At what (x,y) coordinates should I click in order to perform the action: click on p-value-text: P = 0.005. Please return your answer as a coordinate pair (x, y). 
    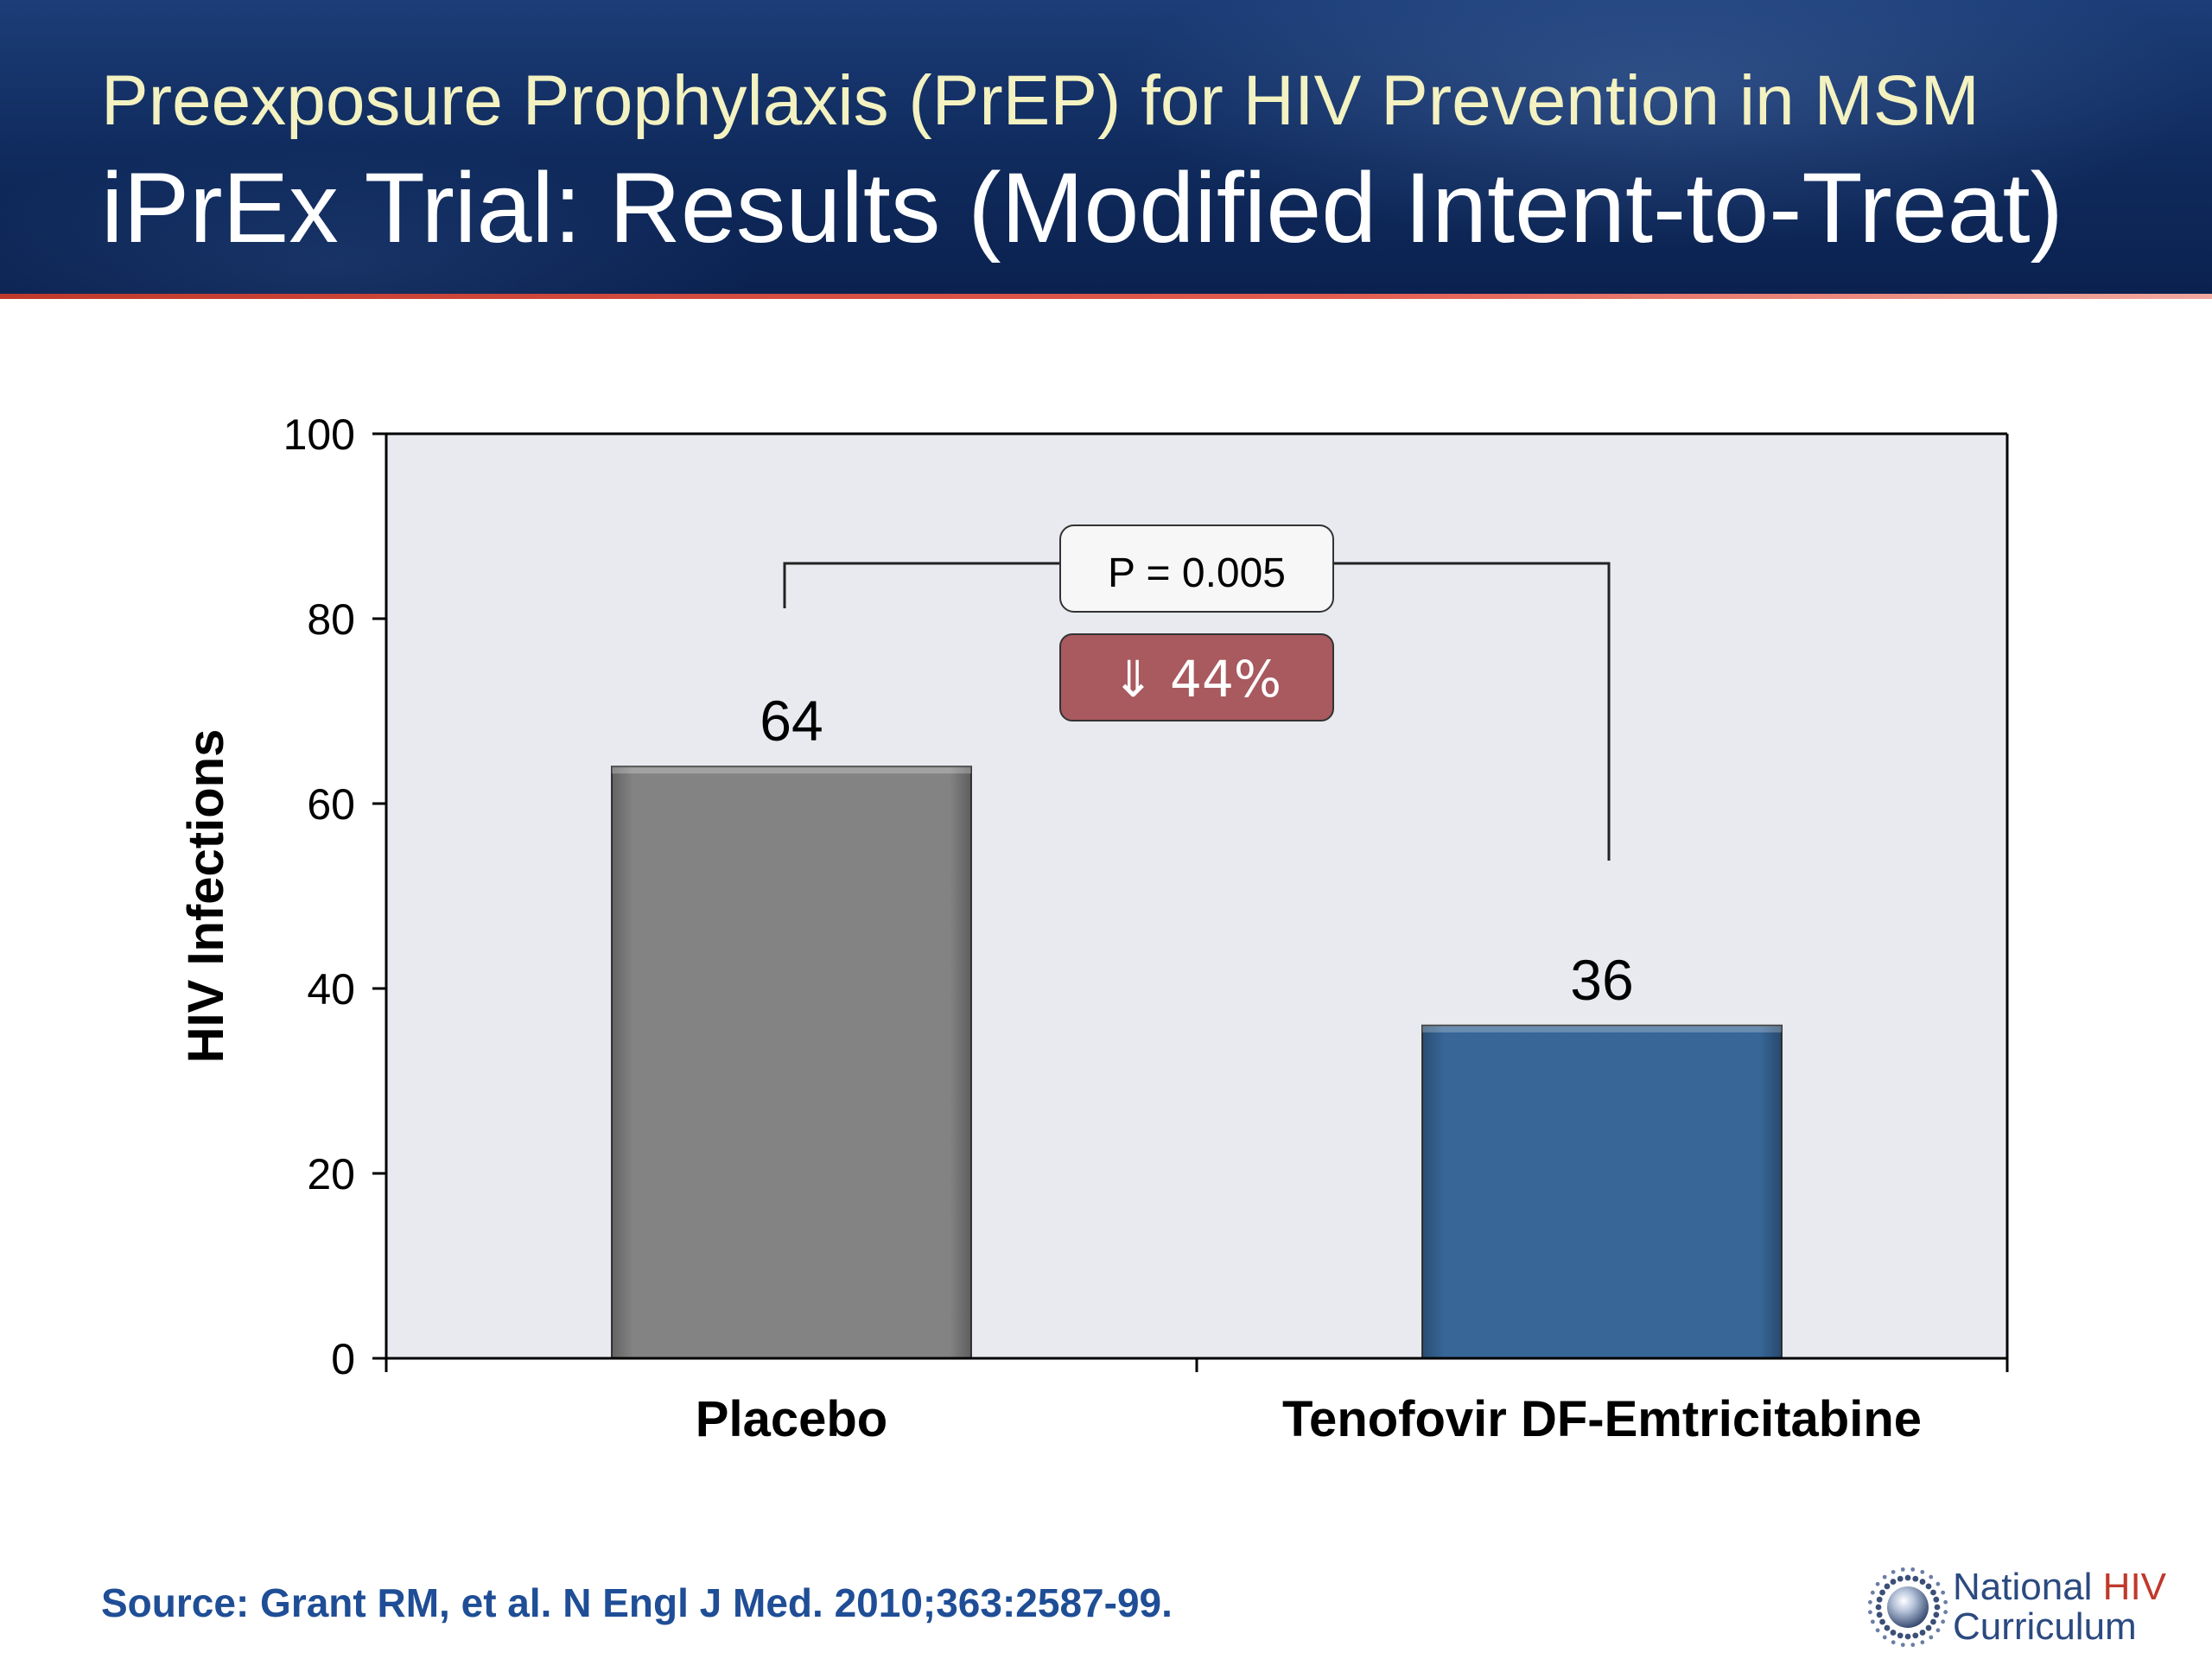
    Looking at the image, I should click on (1197, 573).